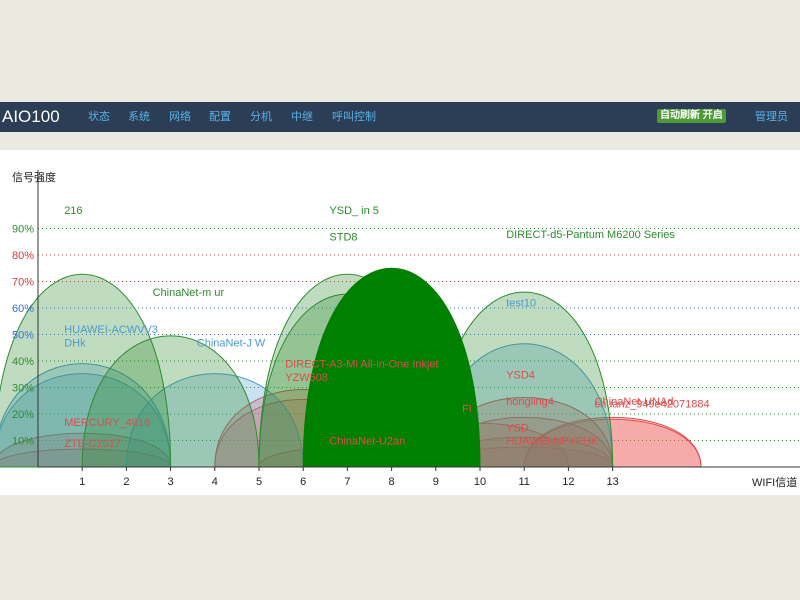 This screenshot has height=600, width=800. I want to click on network-label: HUAWEI-ACWVV3, so click(111, 330).